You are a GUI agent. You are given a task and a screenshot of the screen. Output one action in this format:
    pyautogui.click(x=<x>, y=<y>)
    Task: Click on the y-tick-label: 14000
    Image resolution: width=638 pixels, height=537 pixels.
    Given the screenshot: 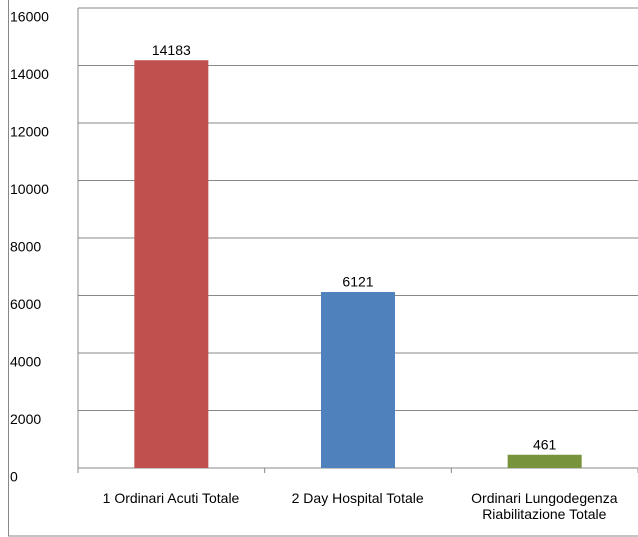 What is the action you would take?
    pyautogui.click(x=29, y=74)
    